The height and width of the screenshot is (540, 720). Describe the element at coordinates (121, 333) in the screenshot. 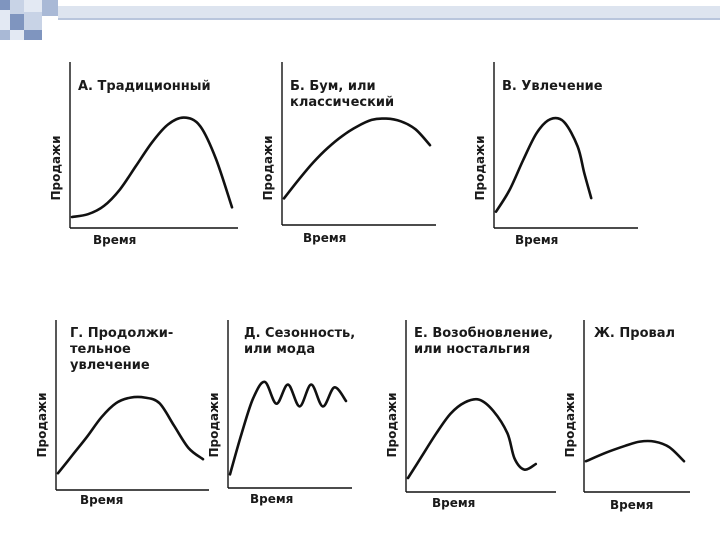

I see `panel-title: Г. Продолжи-` at that location.